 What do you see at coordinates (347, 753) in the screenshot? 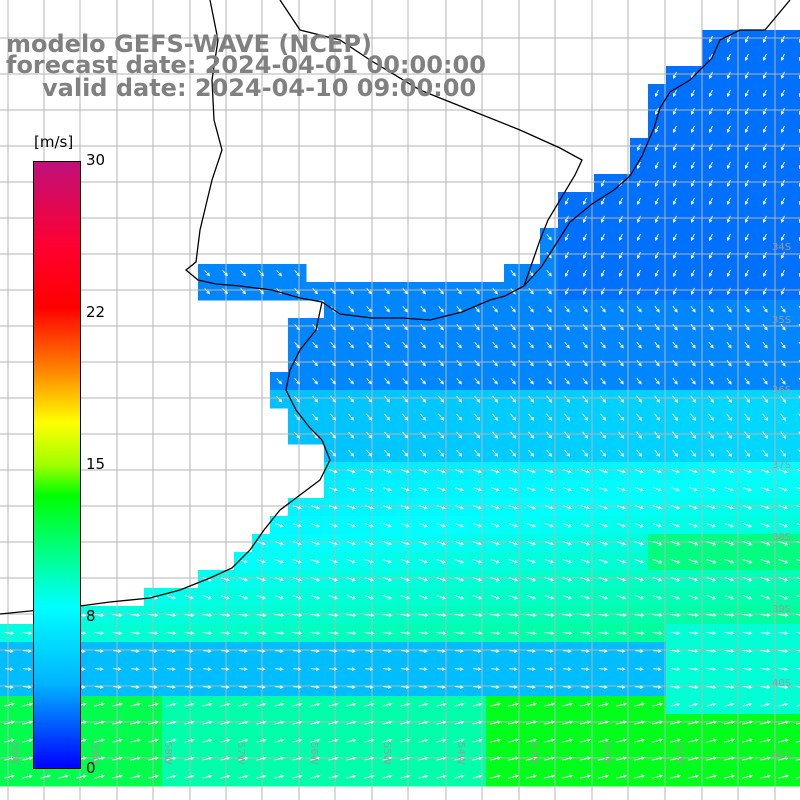
I see `longitude-labels: 60W 59W 58W 57W 56W 55W 54W 53W 52W 51W` at bounding box center [347, 753].